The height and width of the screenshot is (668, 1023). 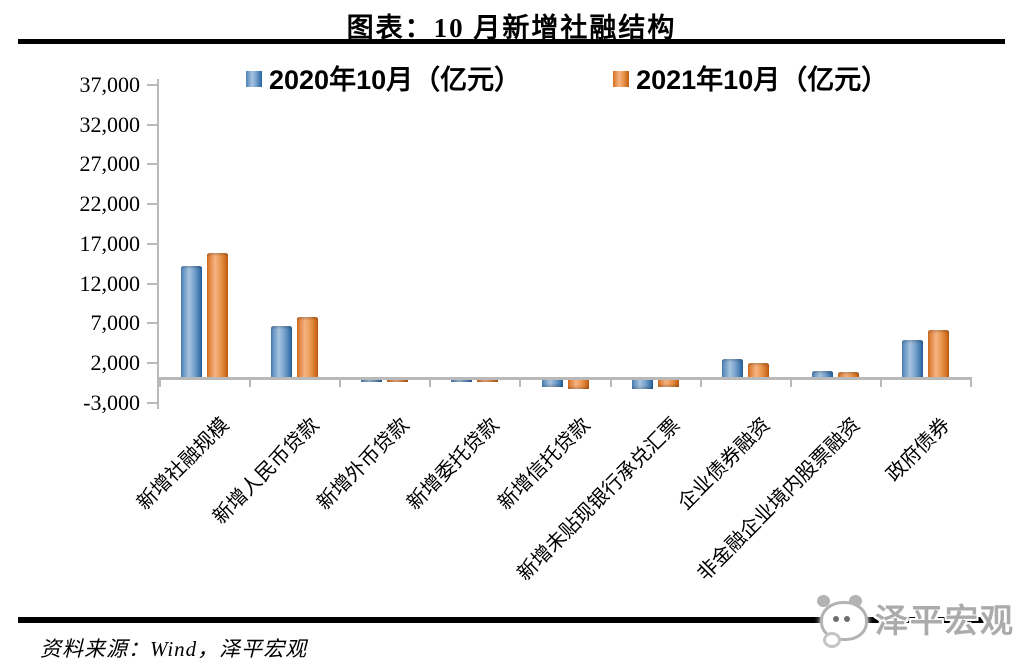 I want to click on bar-series1-cat5, so click(x=668, y=384).